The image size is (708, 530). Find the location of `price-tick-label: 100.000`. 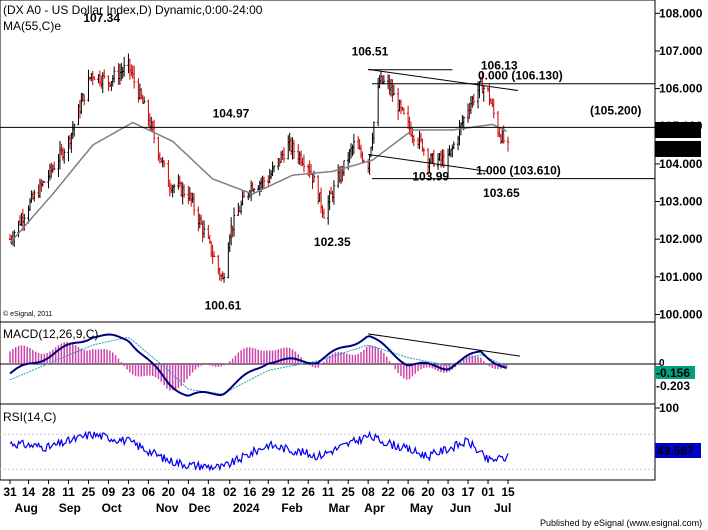

price-tick-label: 100.000 is located at coordinates (681, 314).